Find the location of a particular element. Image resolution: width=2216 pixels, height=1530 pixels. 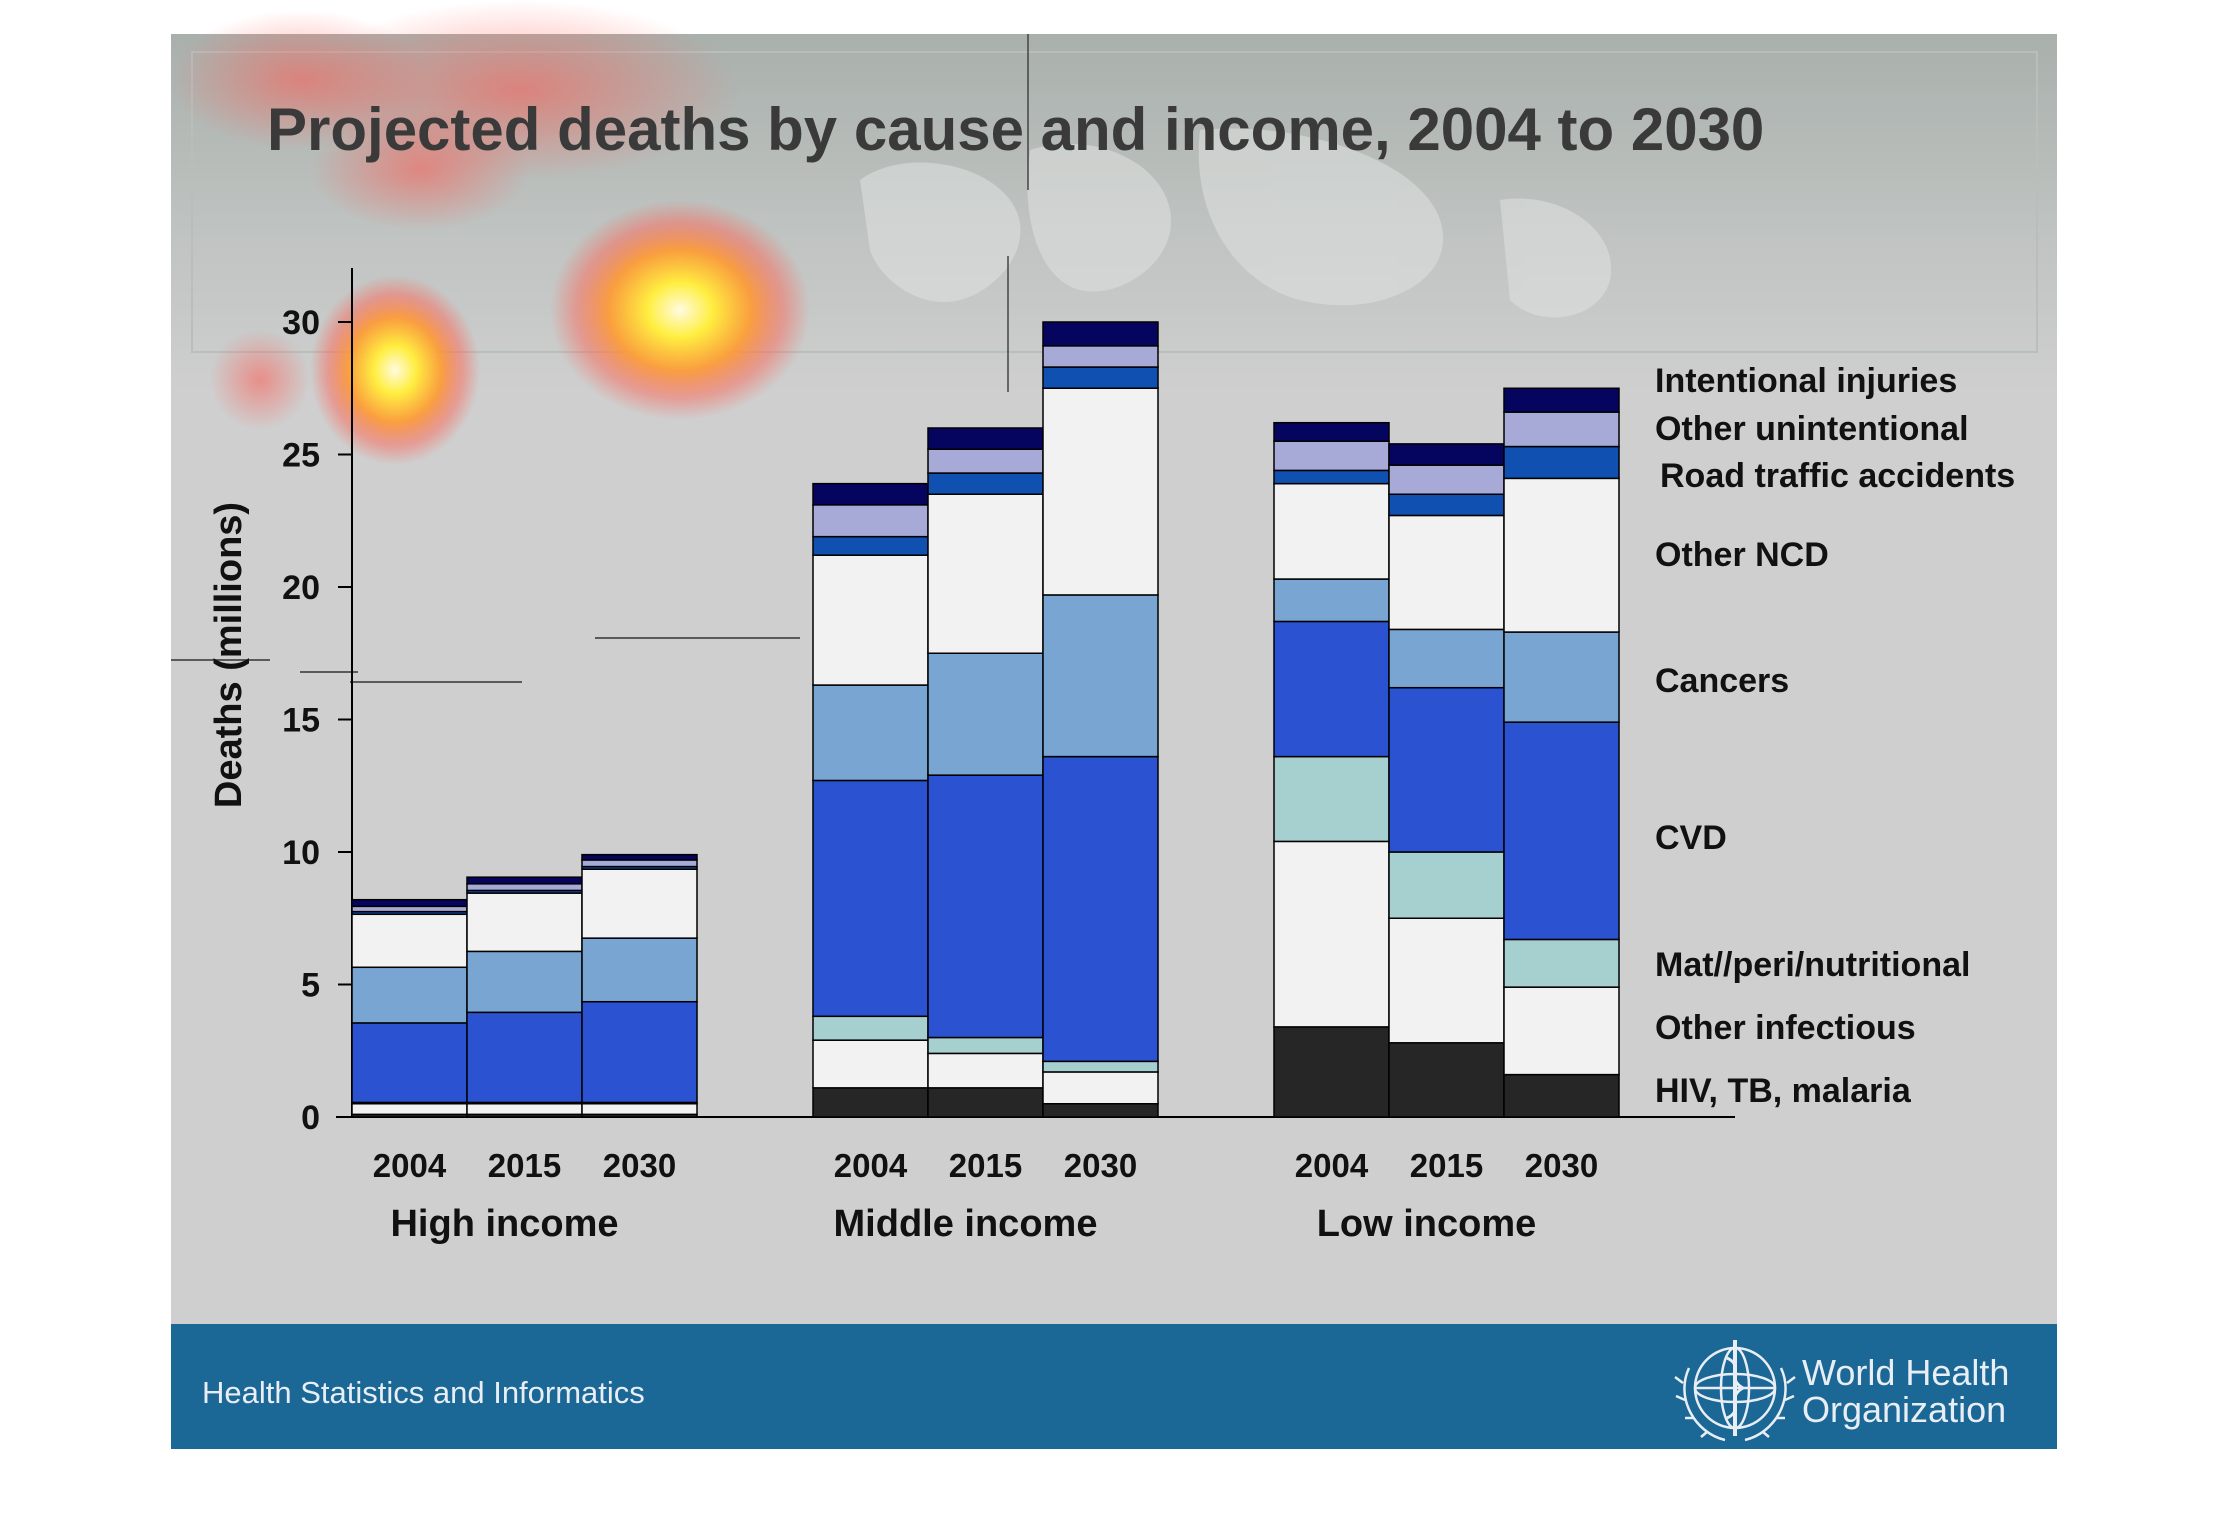

legend-label: CVD is located at coordinates (1691, 838).